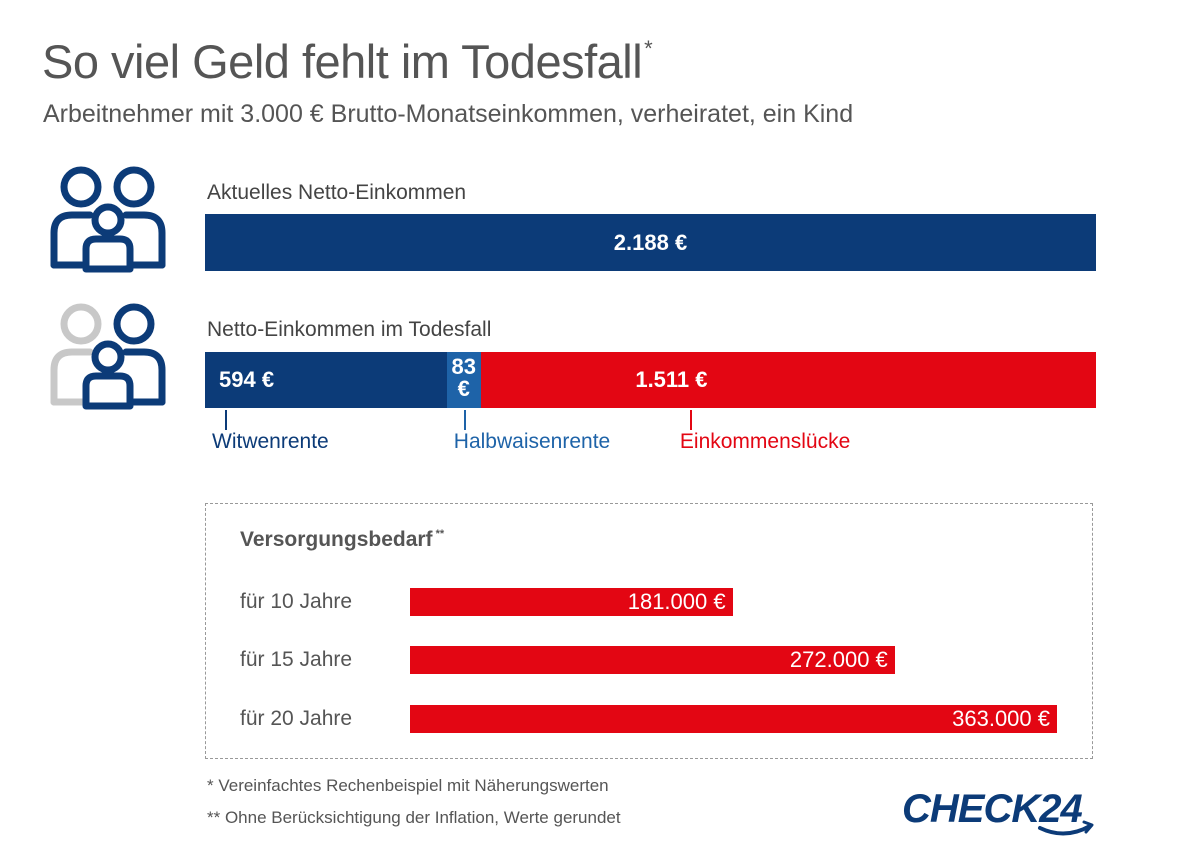 This screenshot has width=1200, height=862. I want to click on title-footnote-mark: *, so click(648, 48).